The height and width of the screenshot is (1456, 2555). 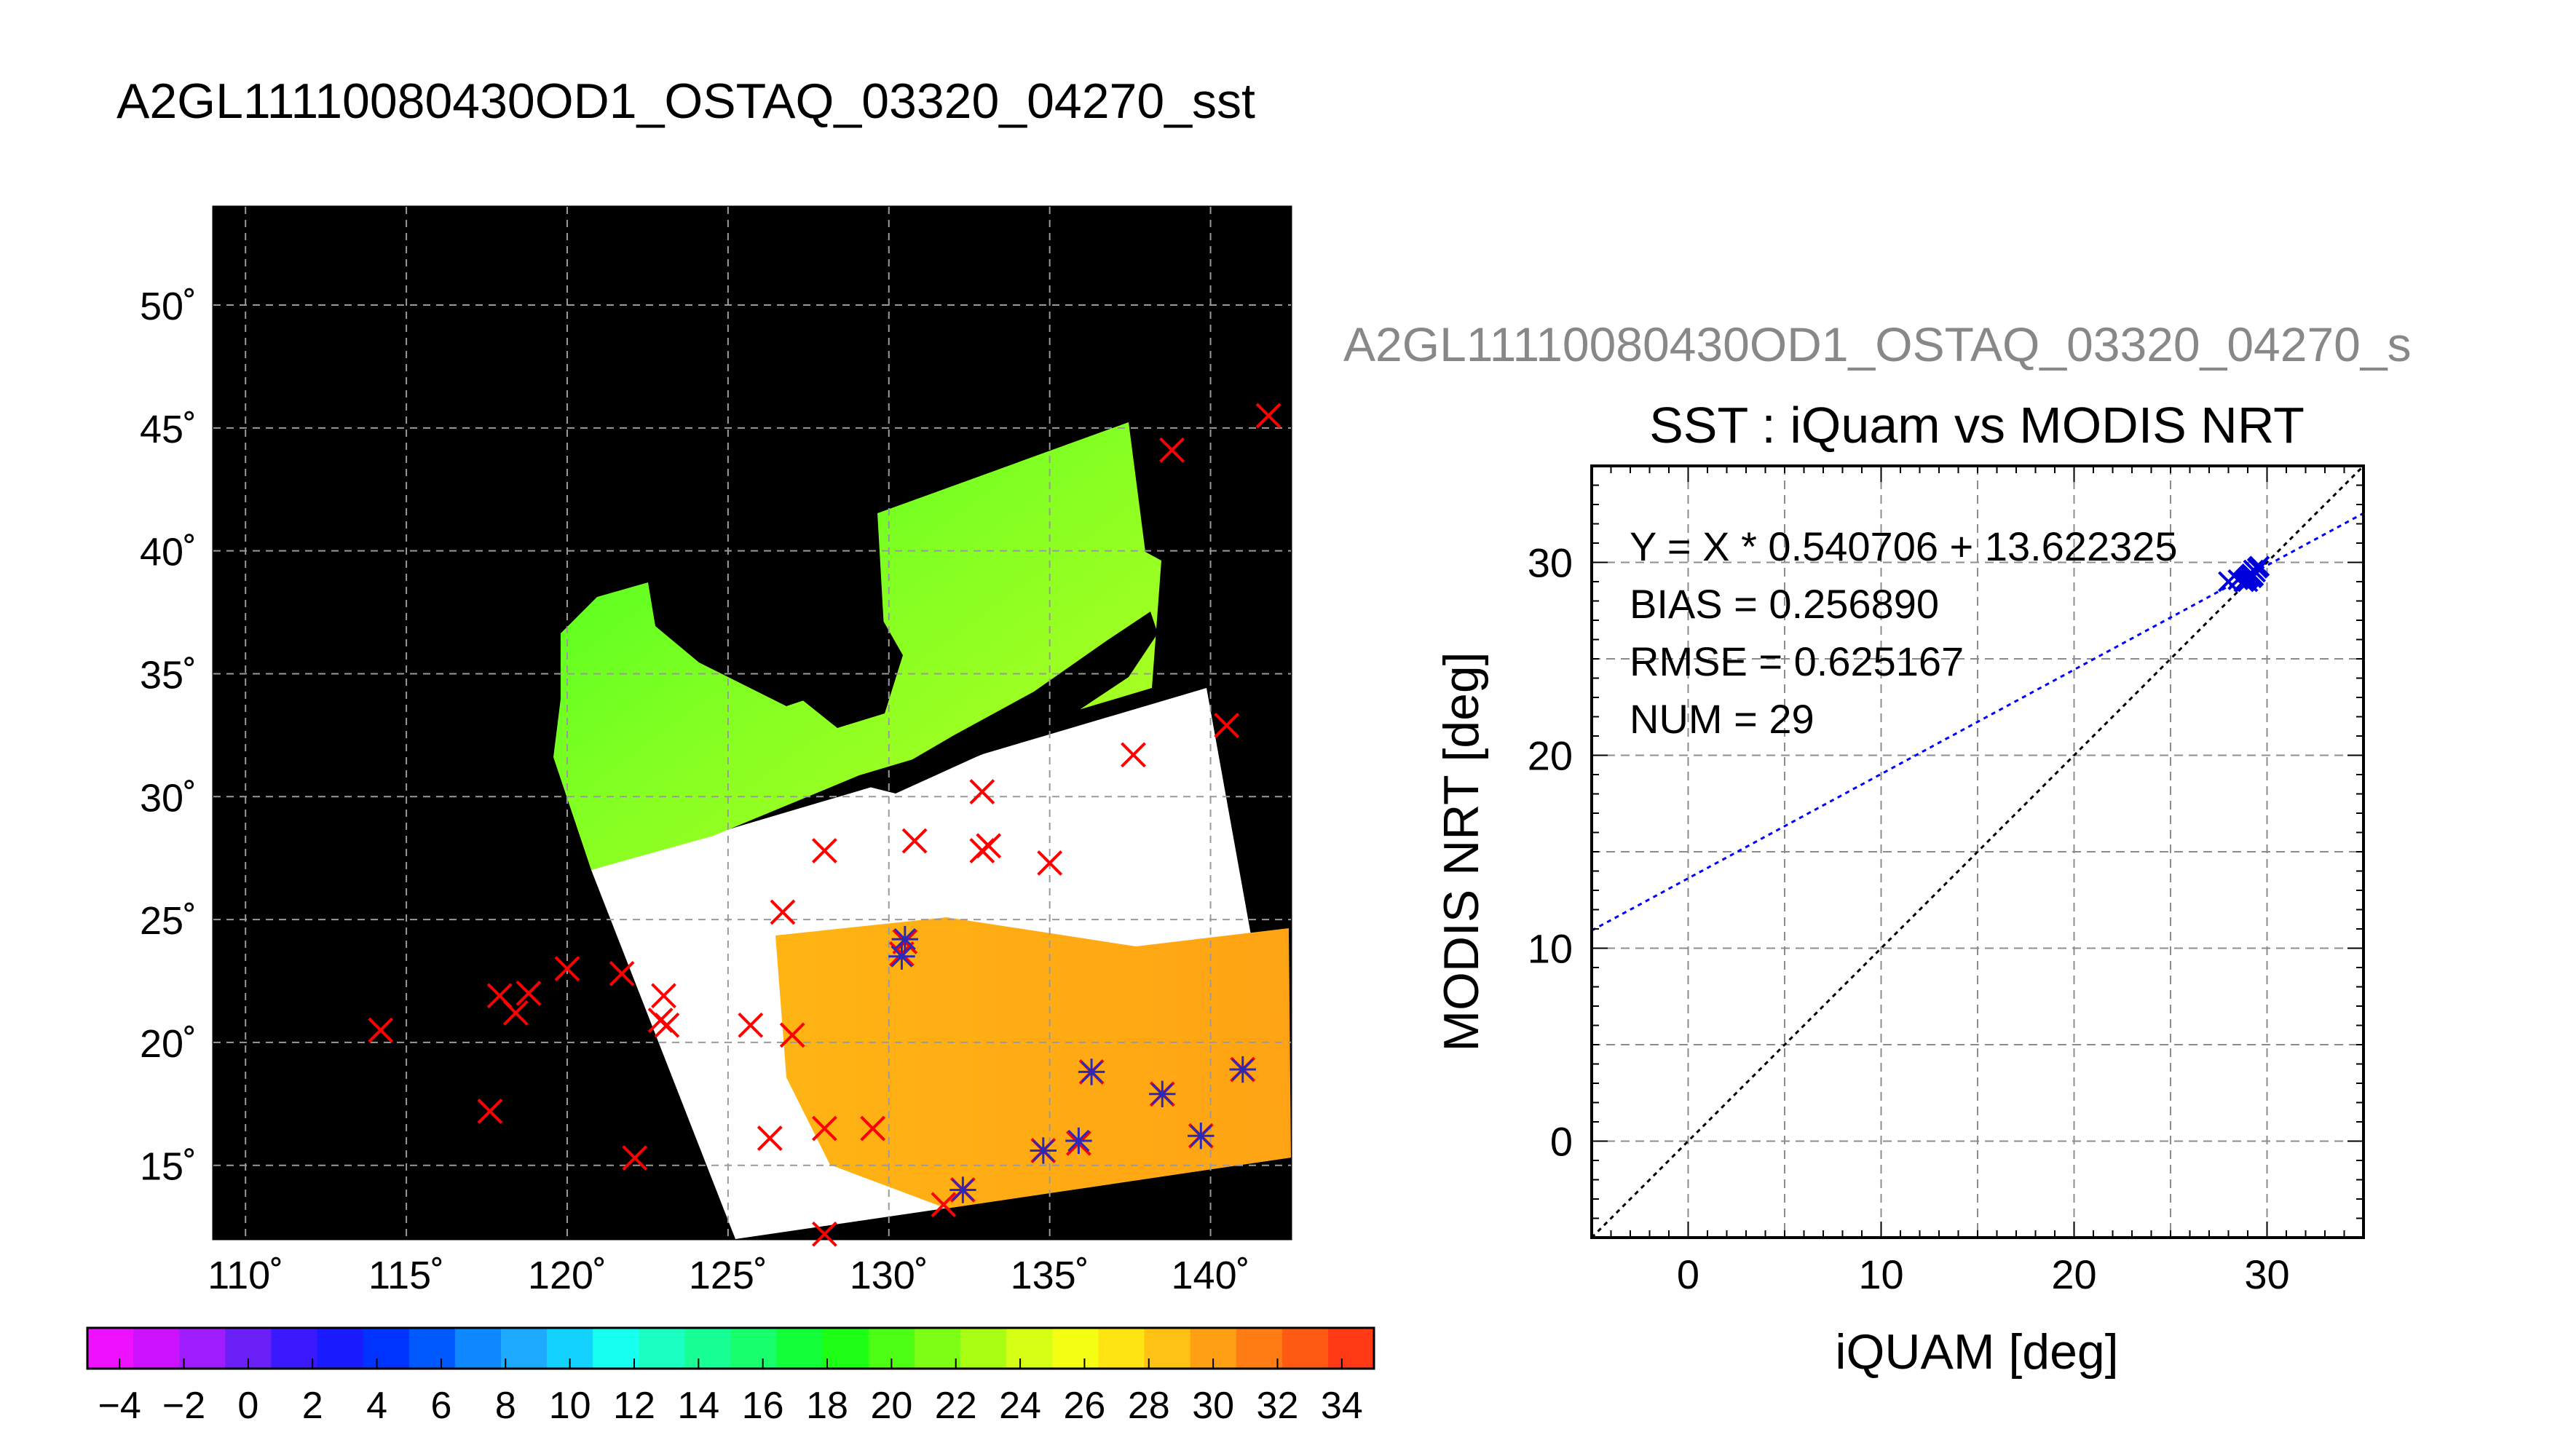 What do you see at coordinates (1085, 1406) in the screenshot?
I see `colorbar-tick-label: 26` at bounding box center [1085, 1406].